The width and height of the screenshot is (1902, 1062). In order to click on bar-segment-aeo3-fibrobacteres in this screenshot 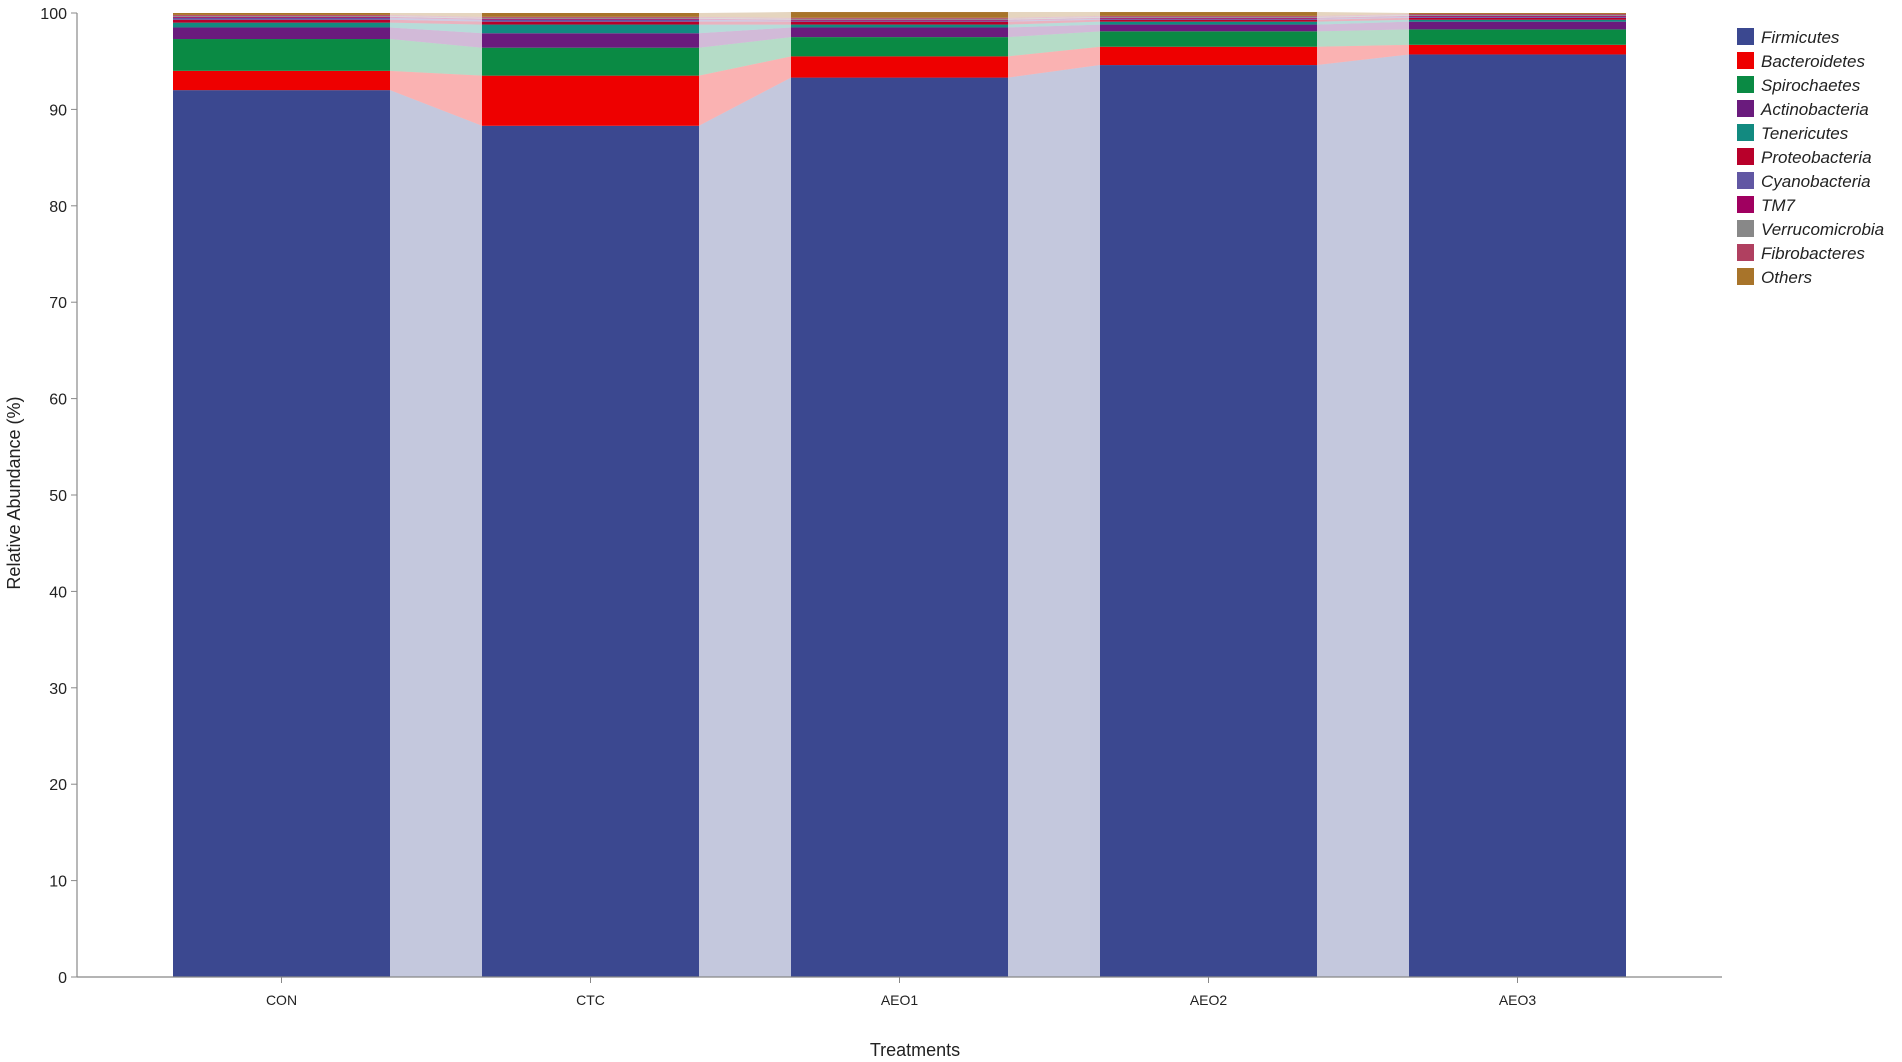, I will do `click(1517, 14)`.